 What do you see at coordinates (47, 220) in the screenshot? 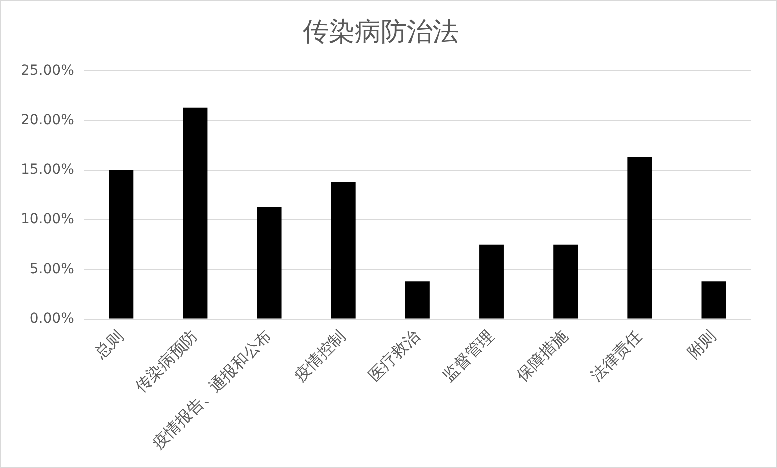
I see `y-tick-label: 10.00%` at bounding box center [47, 220].